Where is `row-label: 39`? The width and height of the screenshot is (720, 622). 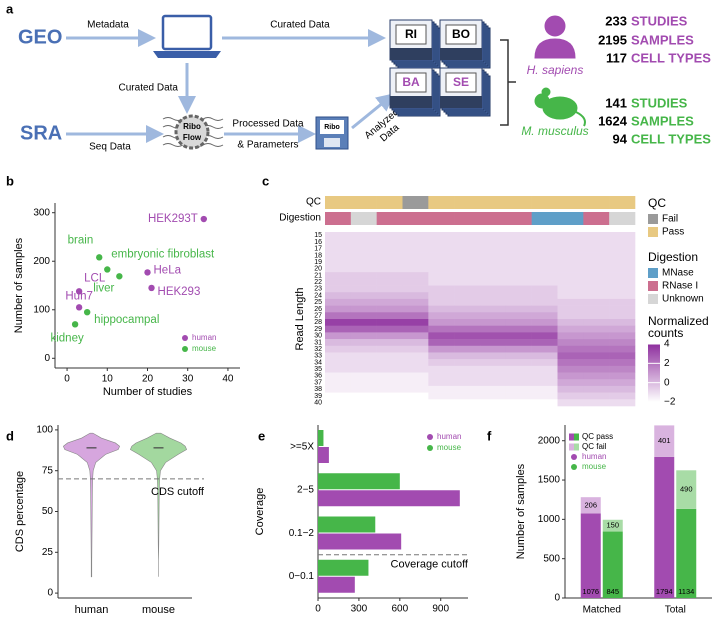
row-label: 39 is located at coordinates (318, 396).